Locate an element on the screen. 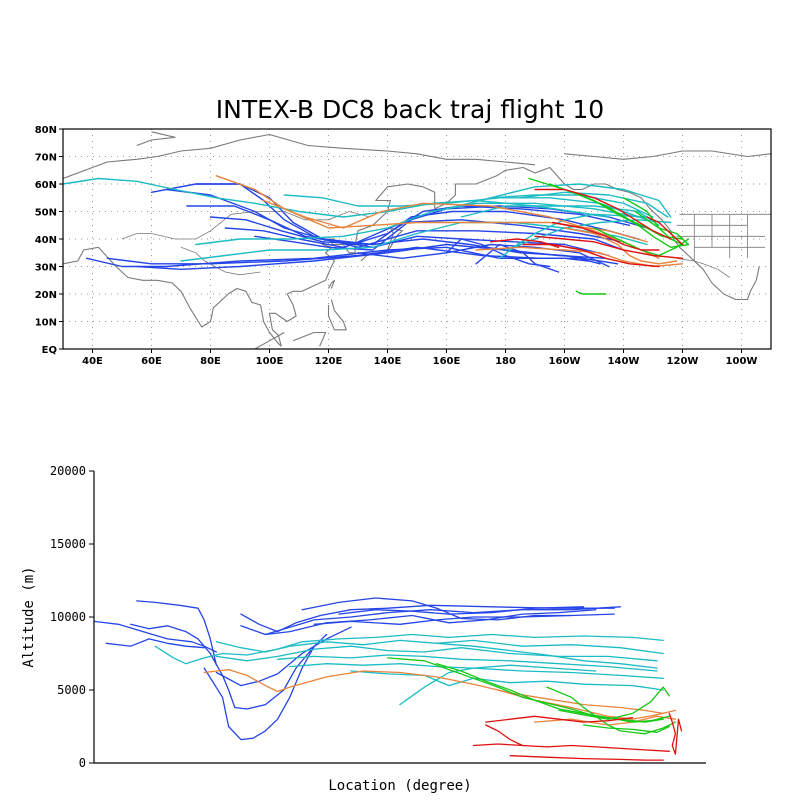  map-x-tick-label: 120E is located at coordinates (329, 361).